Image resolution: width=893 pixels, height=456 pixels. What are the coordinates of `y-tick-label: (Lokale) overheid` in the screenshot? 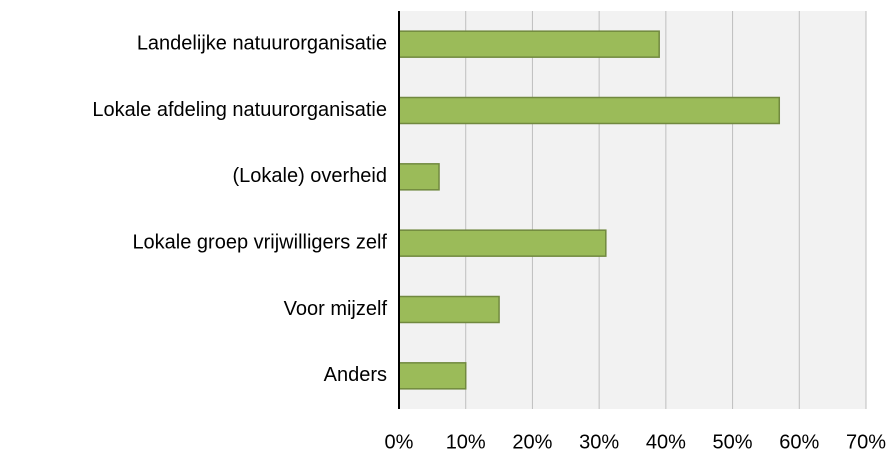 It's located at (309, 176).